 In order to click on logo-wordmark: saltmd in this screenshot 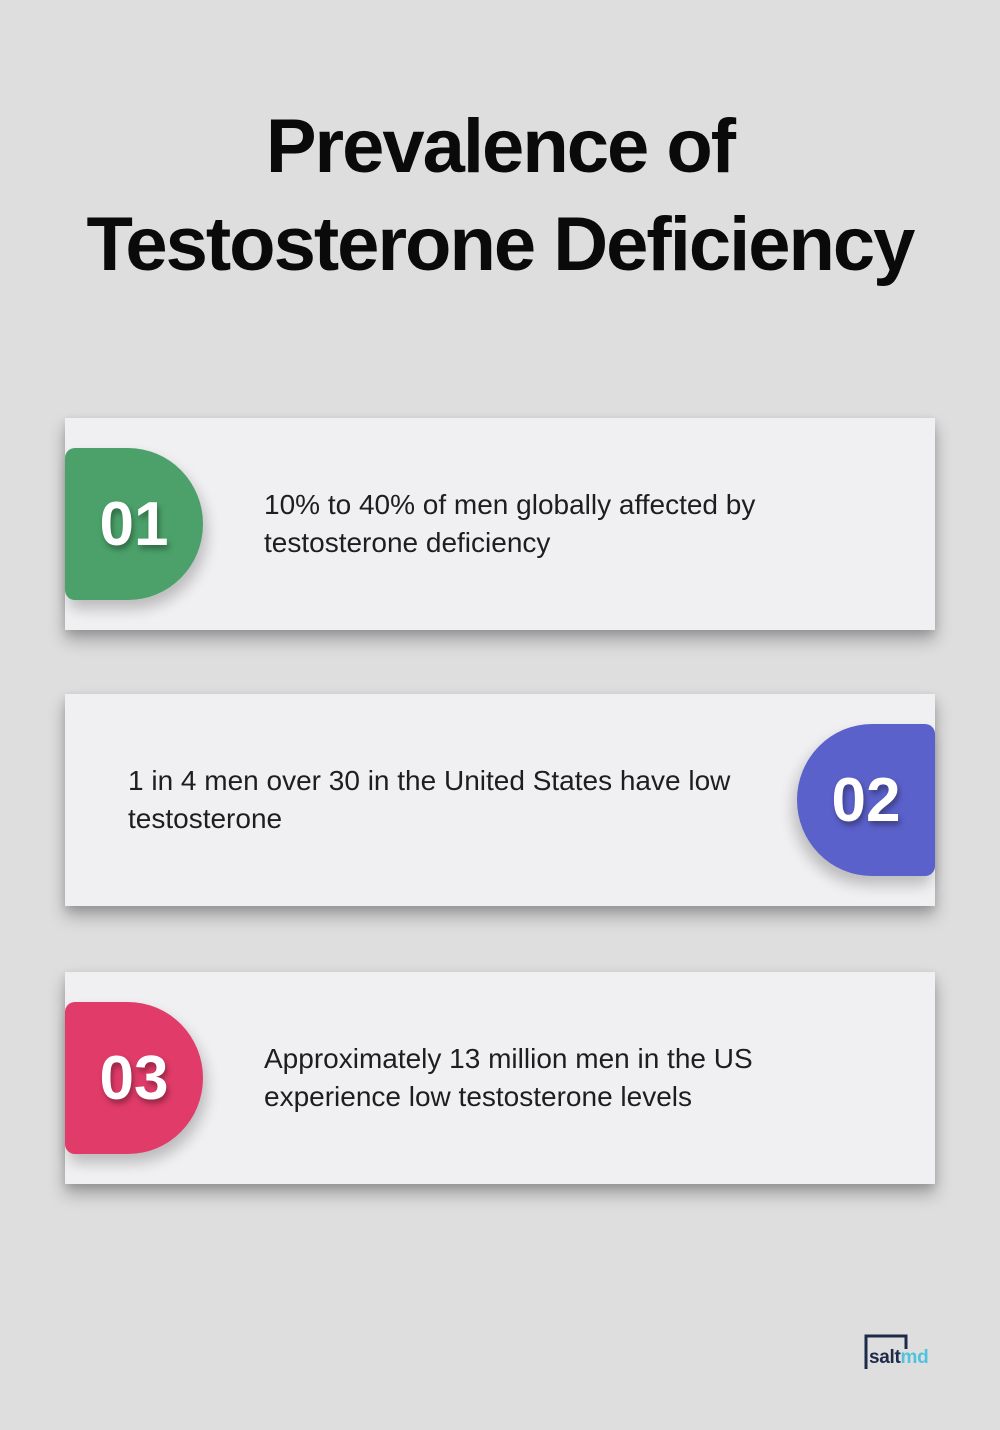, I will do `click(899, 1358)`.